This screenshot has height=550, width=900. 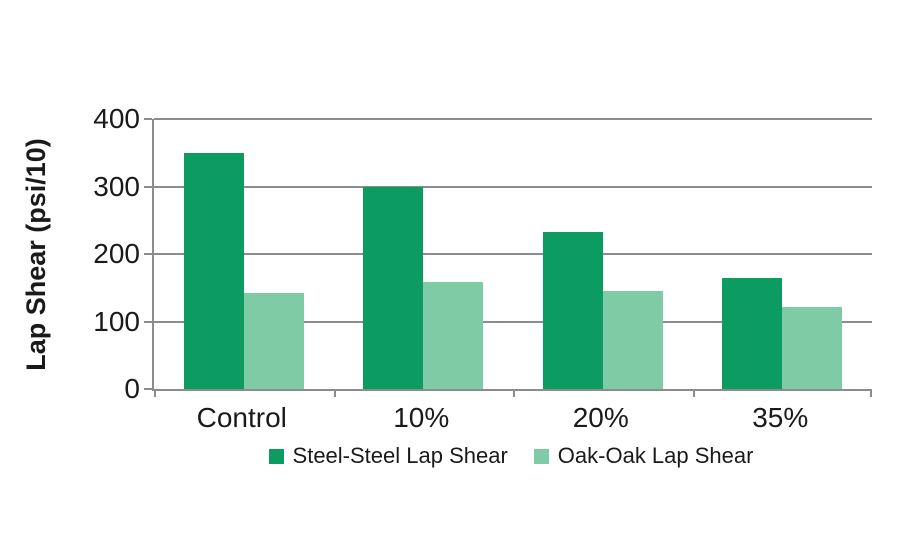 I want to click on bar-group-20-, so click(x=603, y=254).